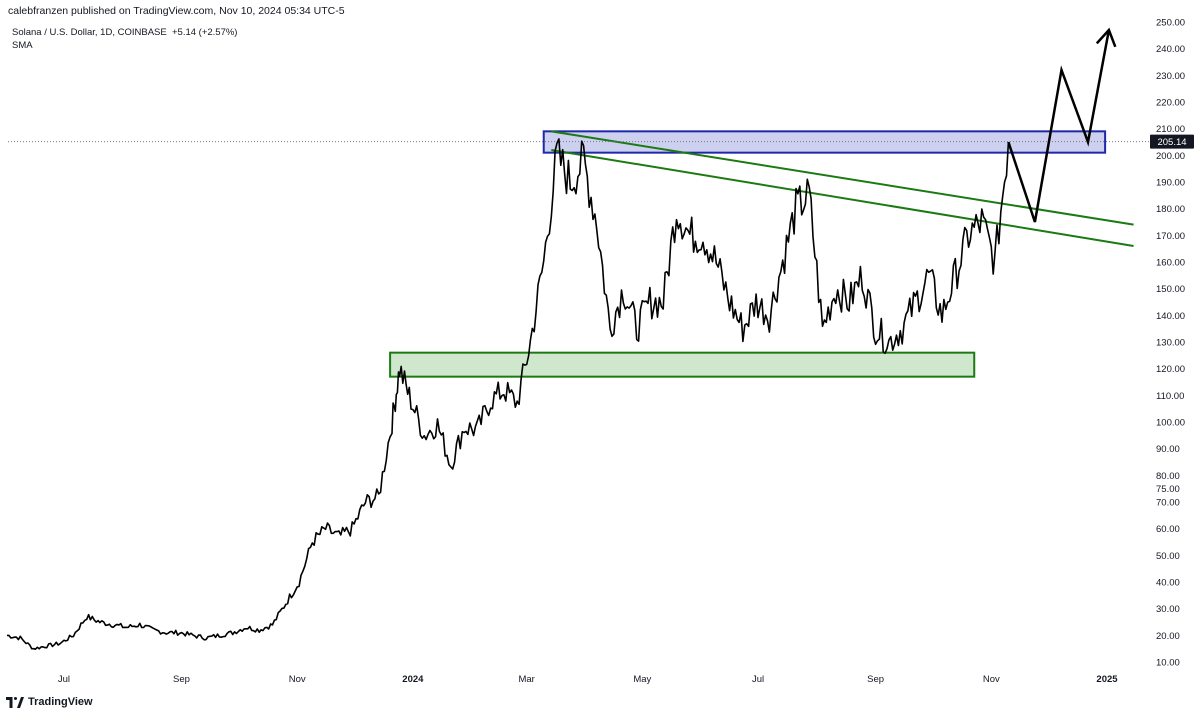  I want to click on y-tick-label: 100.00, so click(1170, 423).